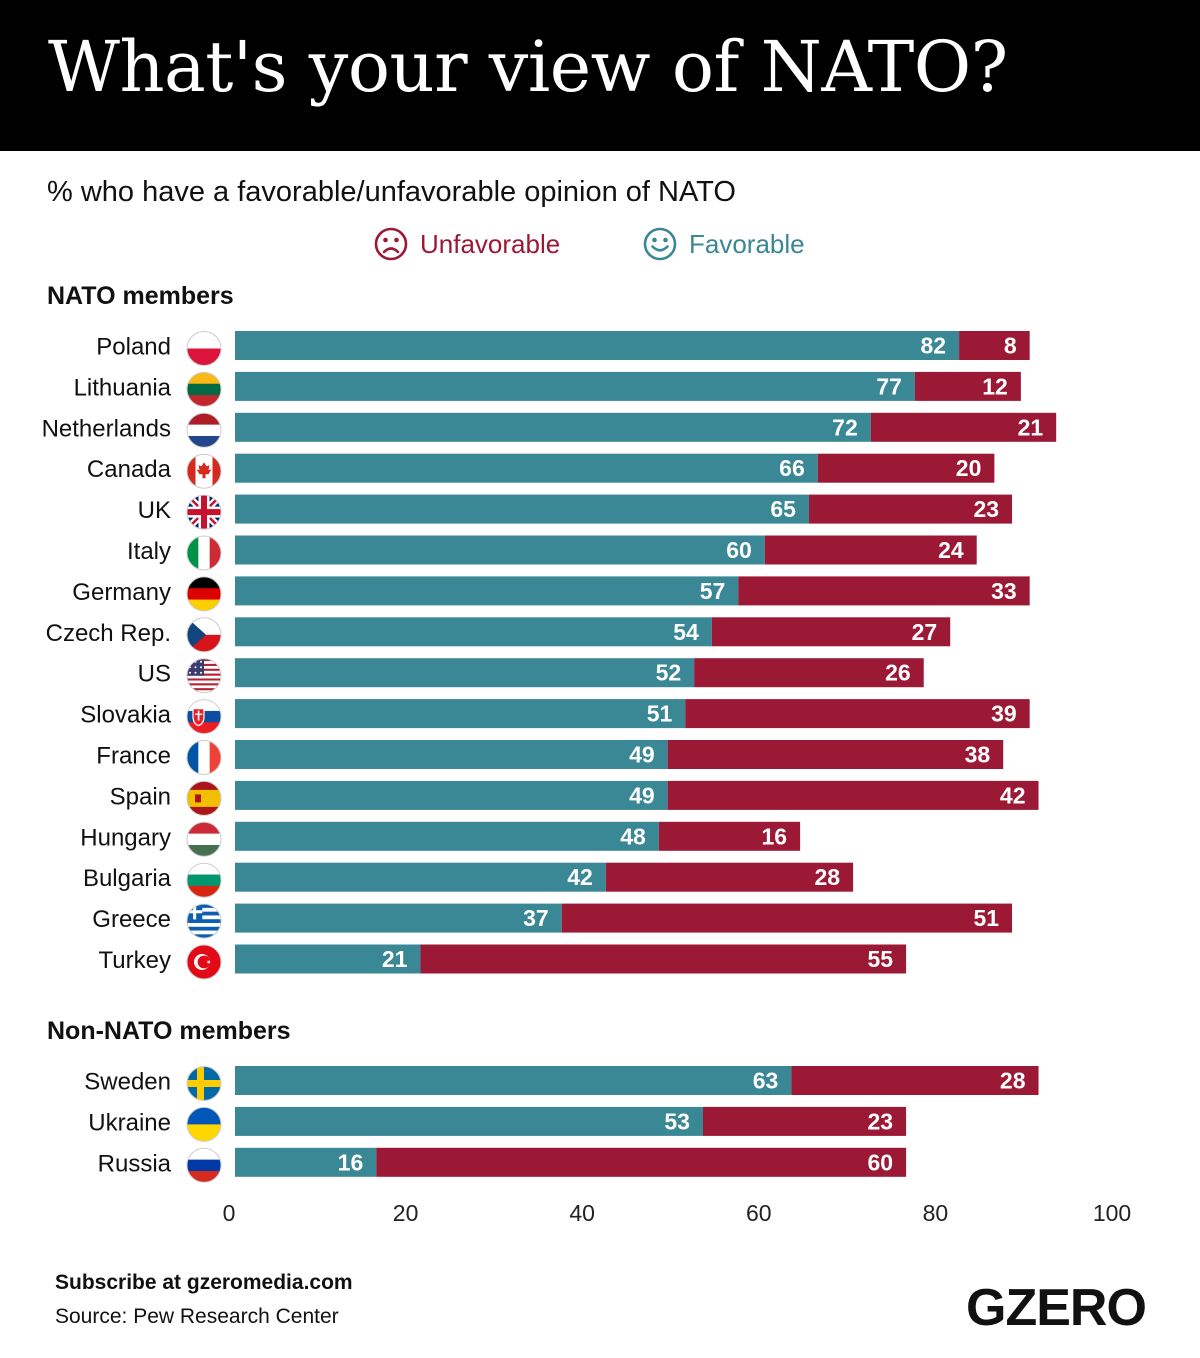 Image resolution: width=1200 pixels, height=1358 pixels. What do you see at coordinates (978, 755) in the screenshot?
I see `value-label-unfavorable-france: 38` at bounding box center [978, 755].